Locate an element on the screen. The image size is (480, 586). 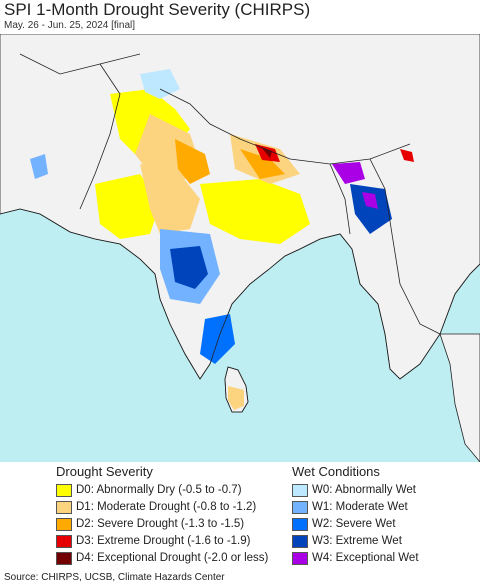
legend-swatch-w1 is located at coordinates (300, 507).